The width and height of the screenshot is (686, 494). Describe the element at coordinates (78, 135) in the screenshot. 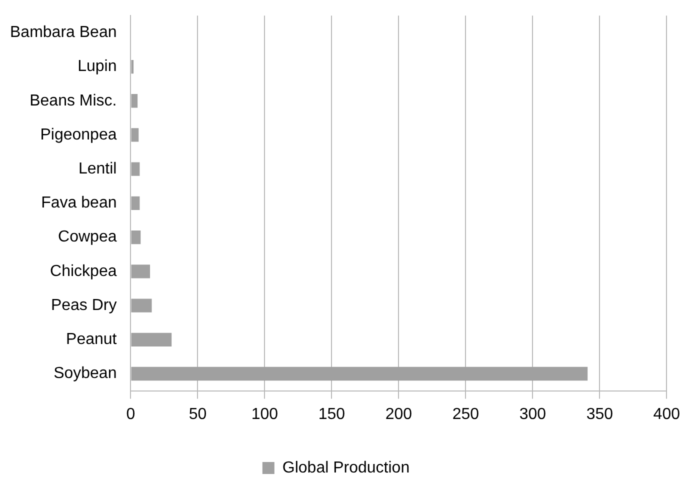

I see `y-tick-label: Pigeonpea` at that location.